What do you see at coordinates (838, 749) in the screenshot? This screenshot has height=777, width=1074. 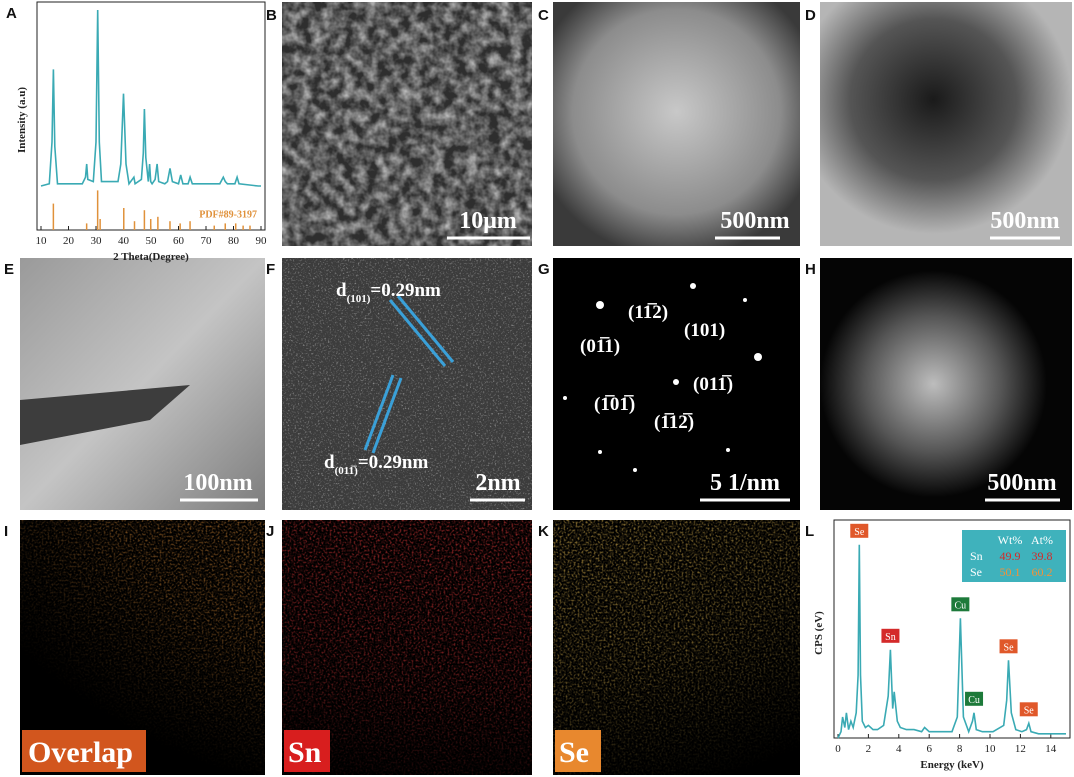 I see `x-tick-label: 0` at bounding box center [838, 749].